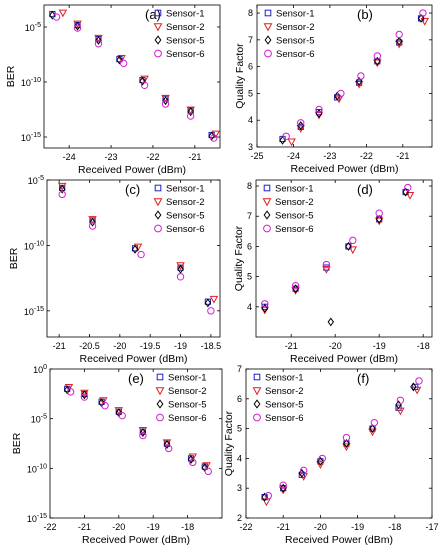  Describe the element at coordinates (180, 346) in the screenshot. I see `x-tick-label: -19` at that location.